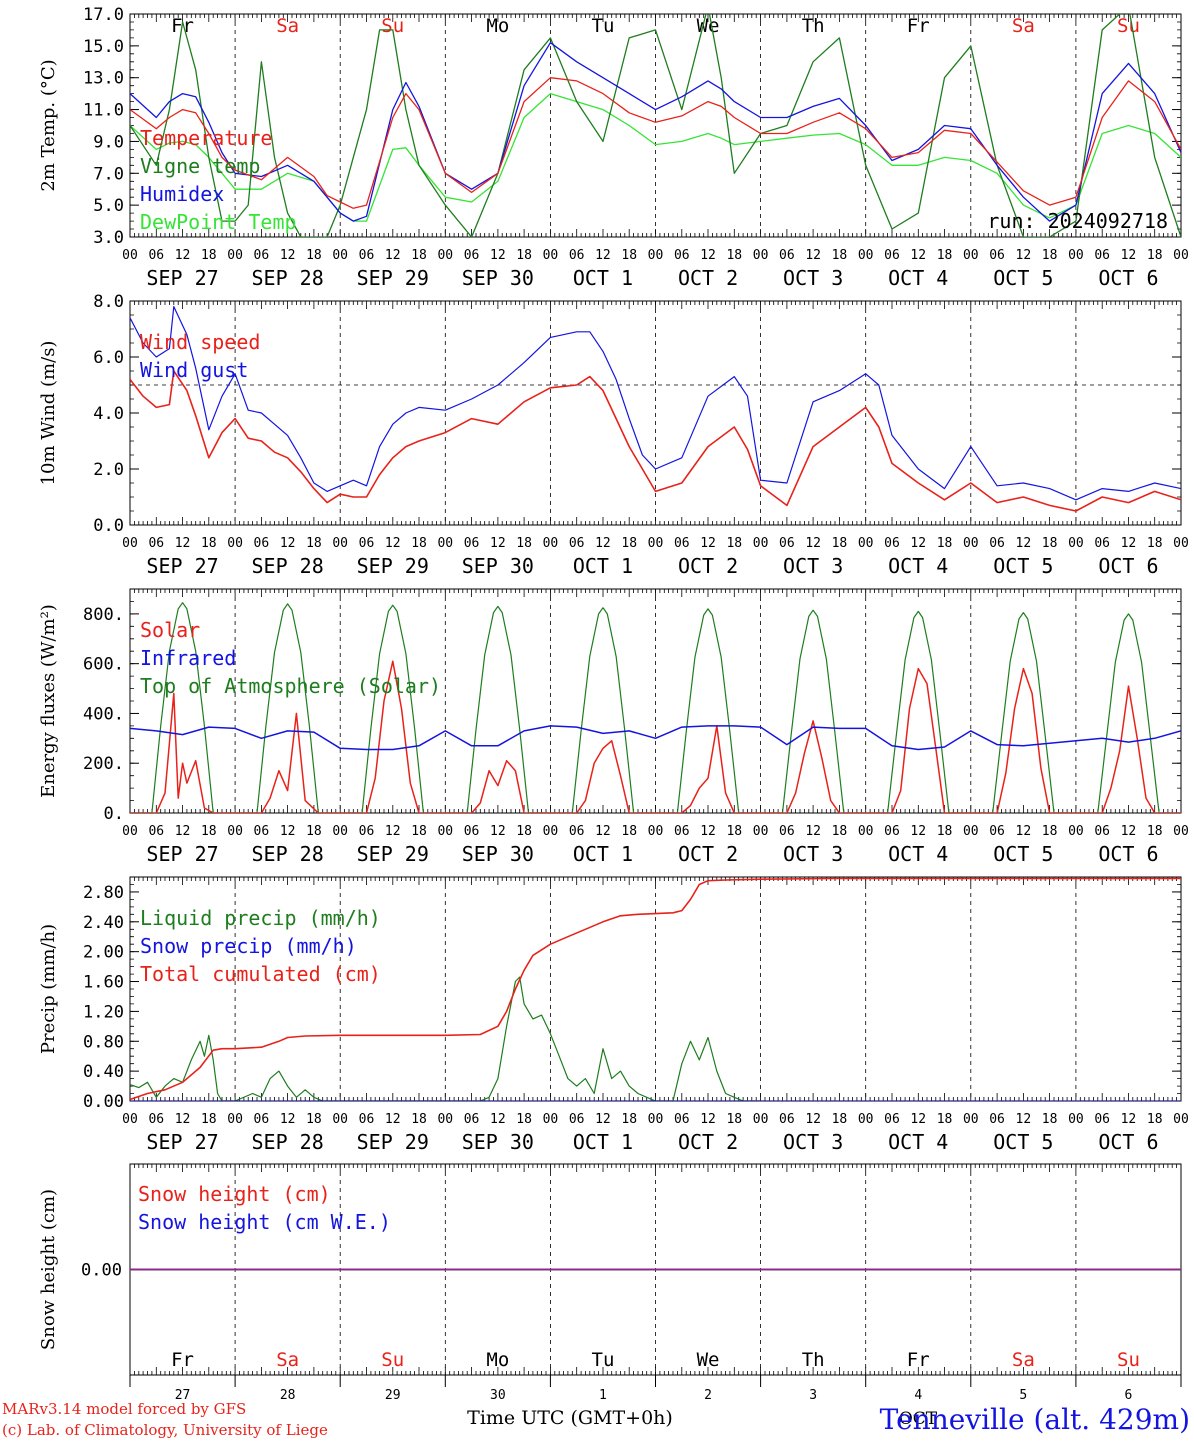  What do you see at coordinates (1128, 854) in the screenshot?
I see `flux-date-label: OCT 6` at bounding box center [1128, 854].